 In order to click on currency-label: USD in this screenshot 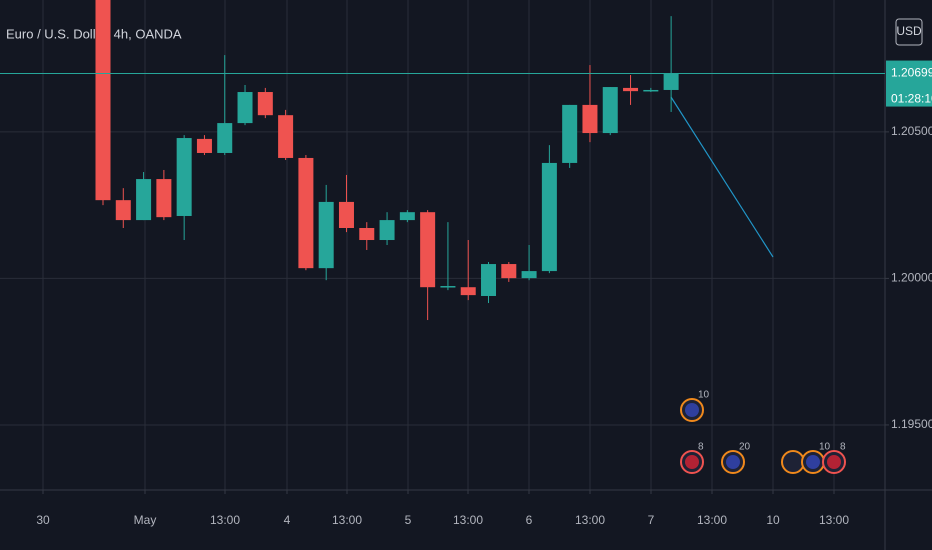, I will do `click(909, 31)`.